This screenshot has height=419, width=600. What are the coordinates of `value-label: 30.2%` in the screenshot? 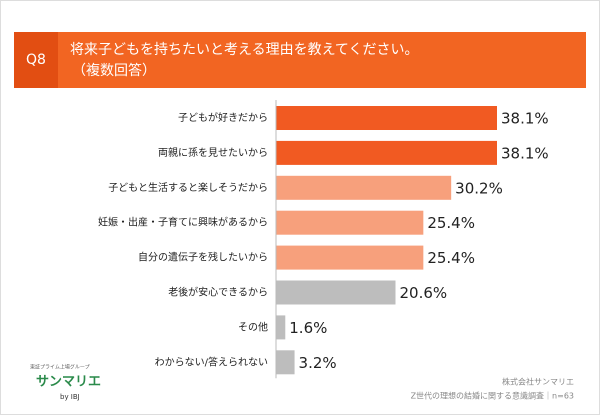 It's located at (479, 188).